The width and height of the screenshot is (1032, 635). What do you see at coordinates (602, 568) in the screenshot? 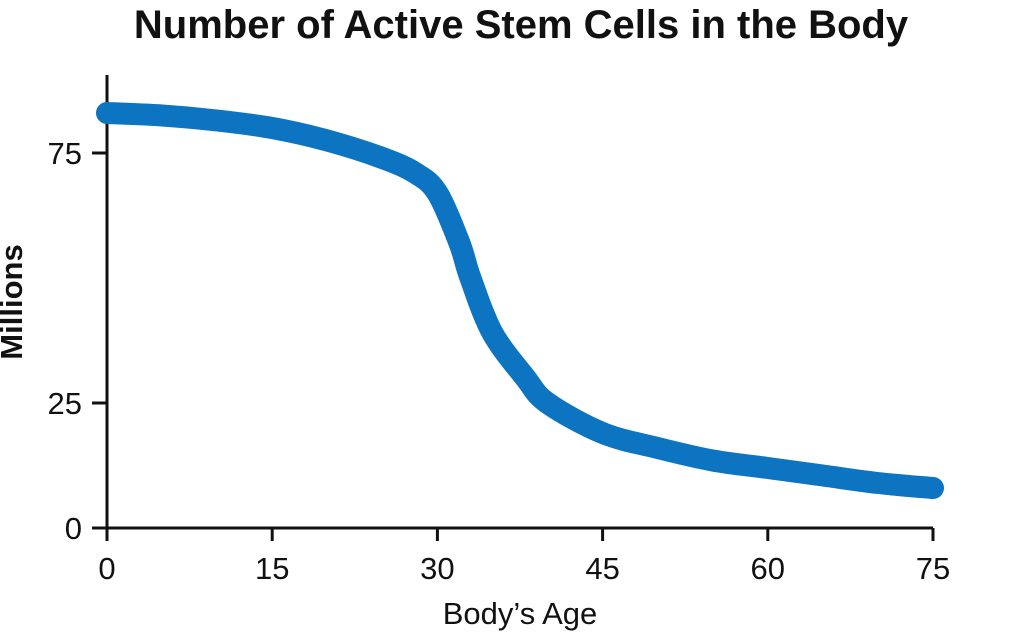
I see `x-tick-label: 45` at bounding box center [602, 568].